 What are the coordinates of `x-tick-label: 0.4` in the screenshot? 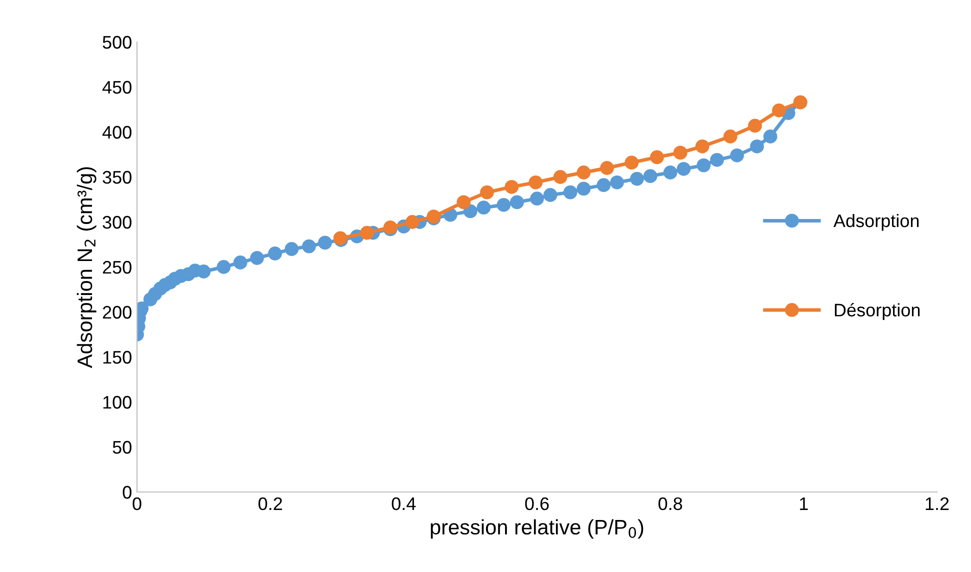 It's located at (404, 503).